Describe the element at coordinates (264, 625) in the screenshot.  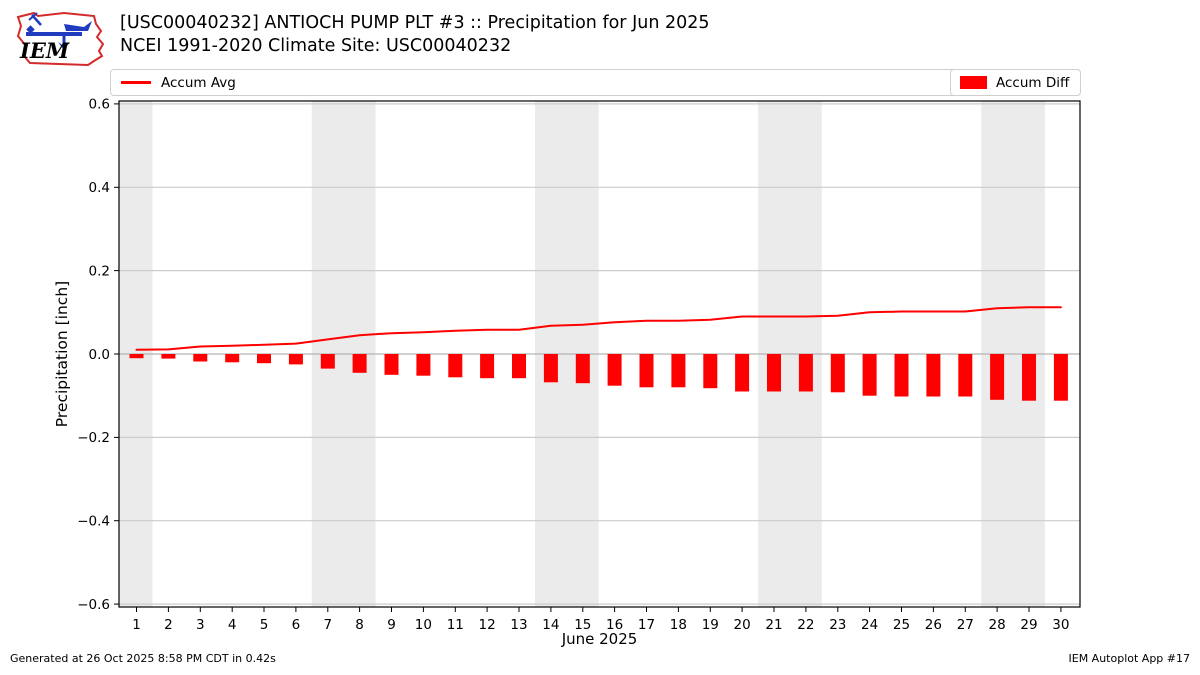
I see `svg-text: 5` at that location.